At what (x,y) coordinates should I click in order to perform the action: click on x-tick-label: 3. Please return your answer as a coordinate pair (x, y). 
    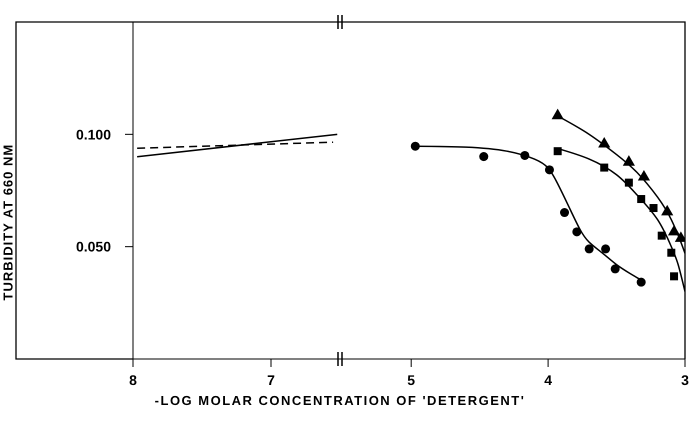
    Looking at the image, I should click on (685, 380).